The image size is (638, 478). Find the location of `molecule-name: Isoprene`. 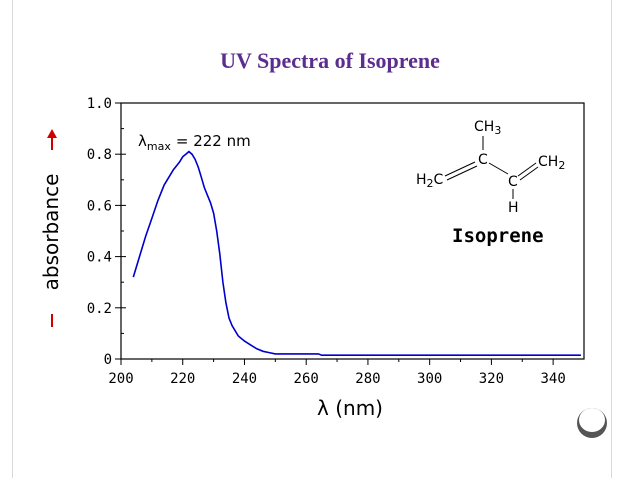

molecule-name: Isoprene is located at coordinates (498, 236).